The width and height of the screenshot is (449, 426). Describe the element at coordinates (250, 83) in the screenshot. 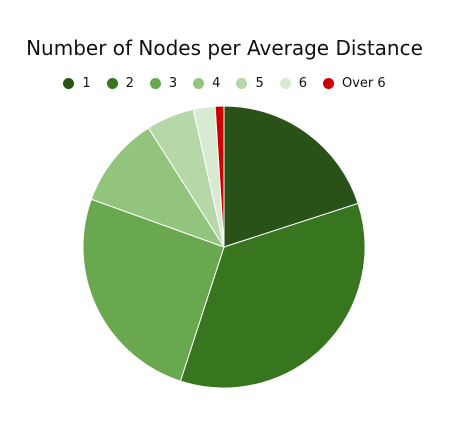

I see `legend-item: 5` at that location.